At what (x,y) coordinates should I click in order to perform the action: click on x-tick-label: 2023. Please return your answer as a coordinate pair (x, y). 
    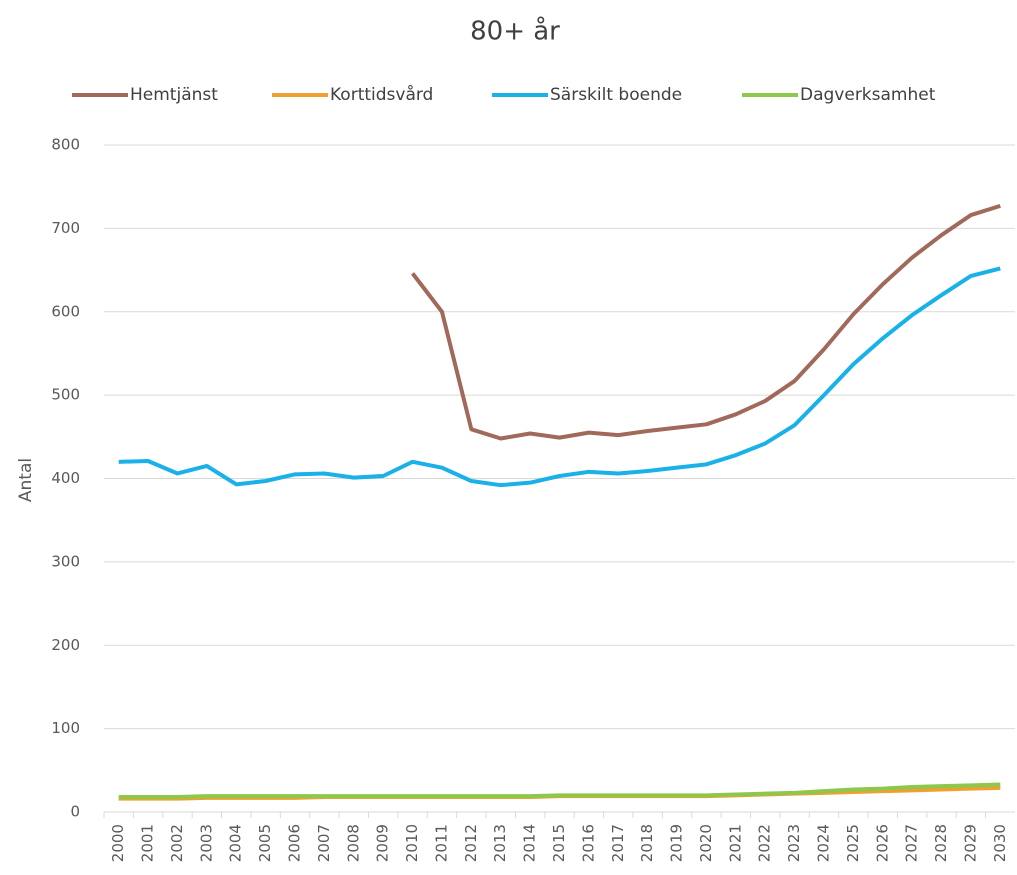
    Looking at the image, I should click on (794, 843).